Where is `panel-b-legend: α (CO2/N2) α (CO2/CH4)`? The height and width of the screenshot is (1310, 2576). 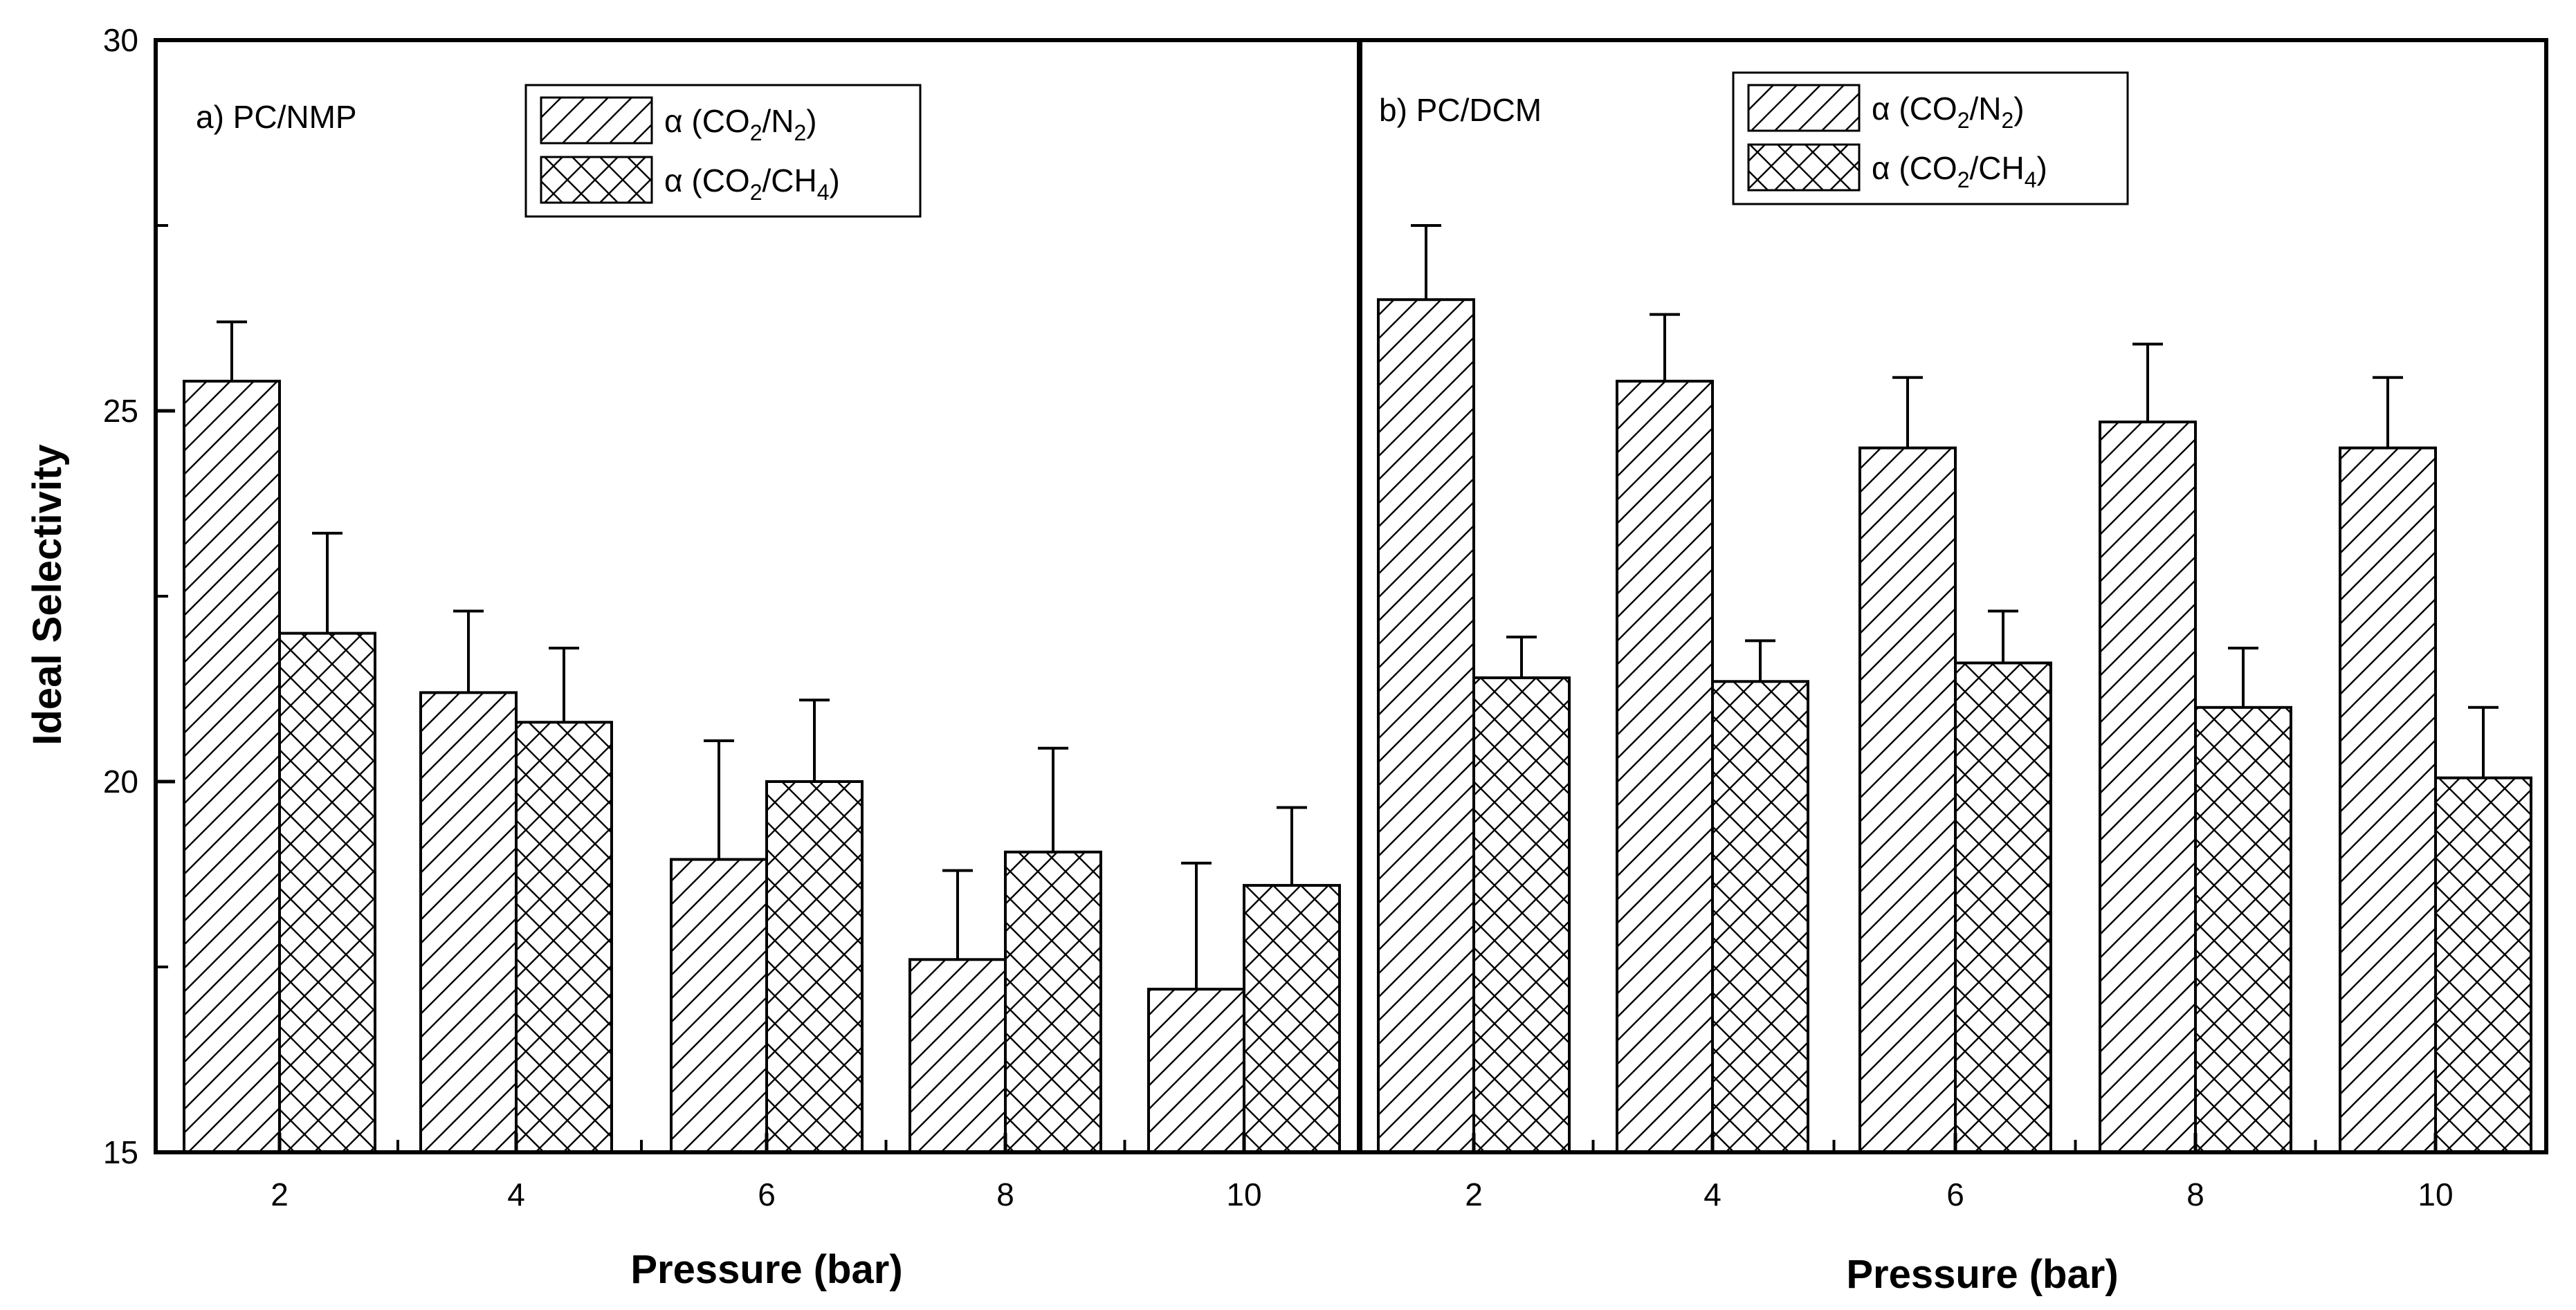 panel-b-legend: α (CO2/N2) α (CO2/CH4) is located at coordinates (1930, 138).